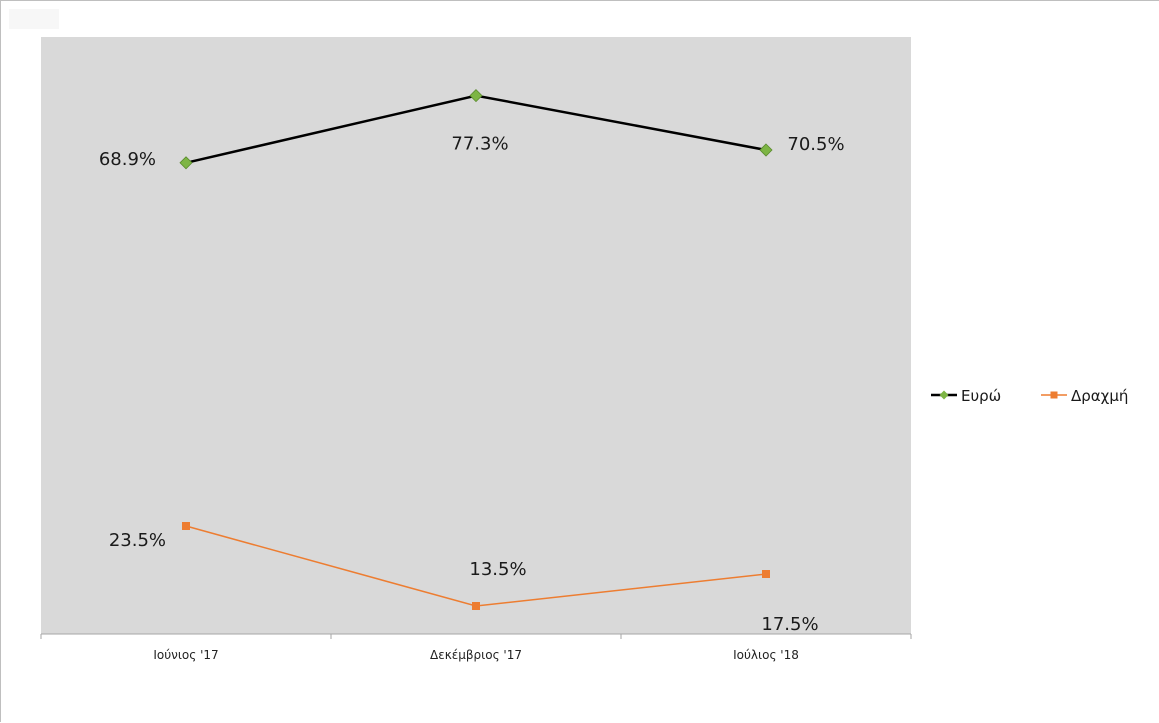 This screenshot has width=1159, height=723. I want to click on data-label: 13.5%, so click(497, 569).